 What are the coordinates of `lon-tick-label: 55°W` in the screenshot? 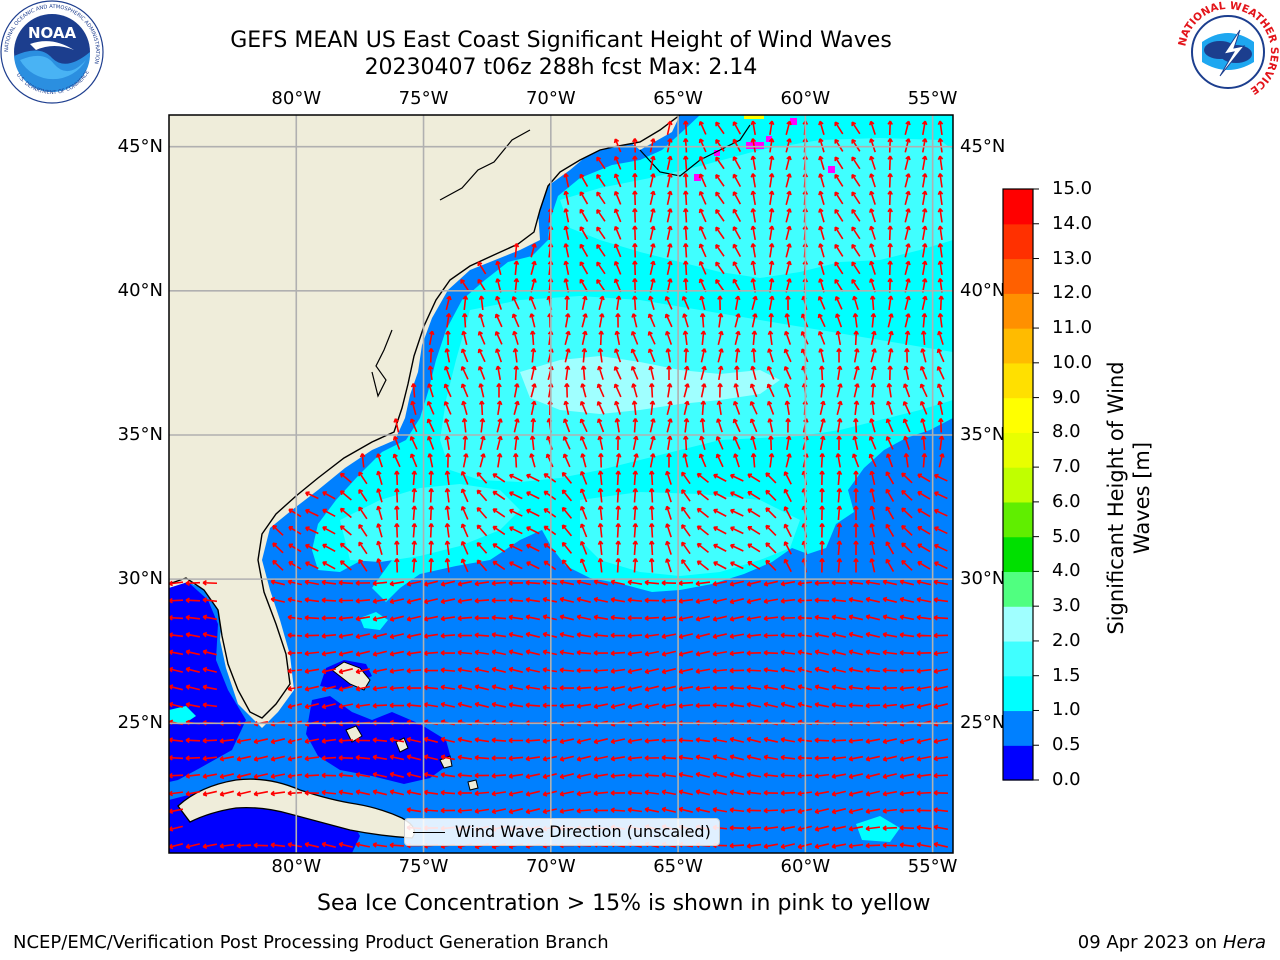 It's located at (932, 866).